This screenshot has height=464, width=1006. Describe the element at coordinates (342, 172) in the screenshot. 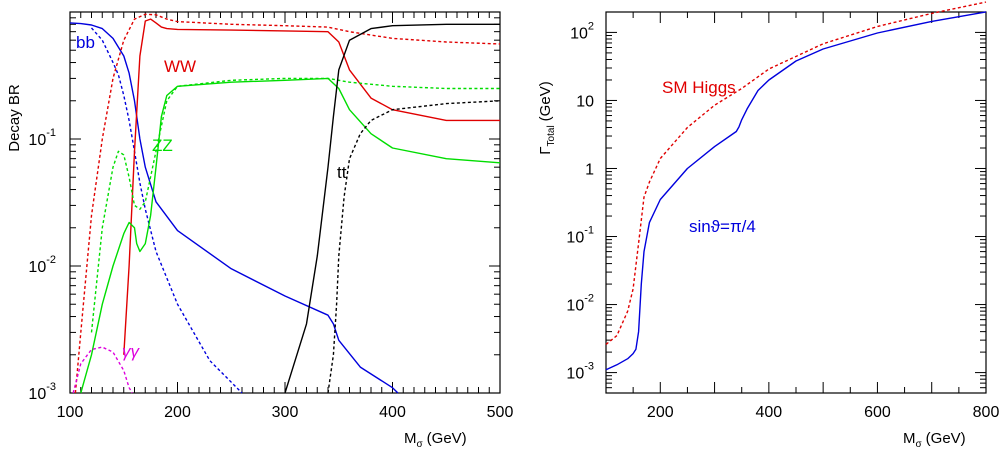

I see `series-label-tt: tt` at that location.